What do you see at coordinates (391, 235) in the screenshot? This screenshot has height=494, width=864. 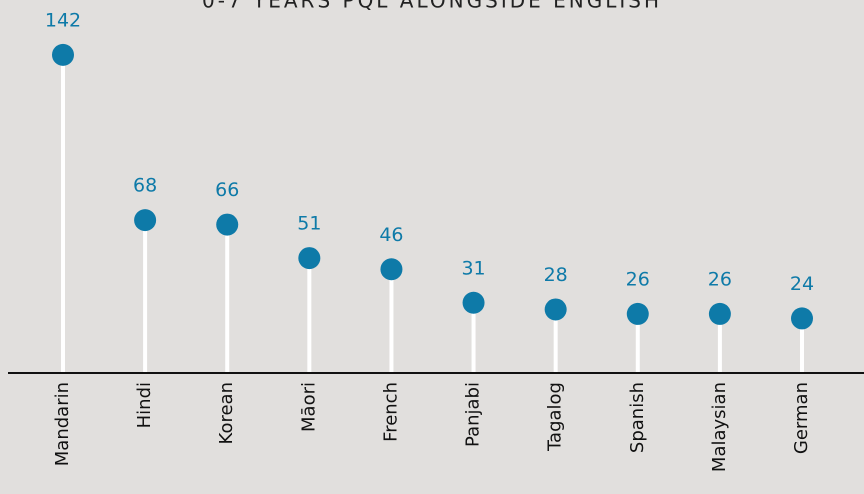 I see `value-label: 46` at bounding box center [391, 235].